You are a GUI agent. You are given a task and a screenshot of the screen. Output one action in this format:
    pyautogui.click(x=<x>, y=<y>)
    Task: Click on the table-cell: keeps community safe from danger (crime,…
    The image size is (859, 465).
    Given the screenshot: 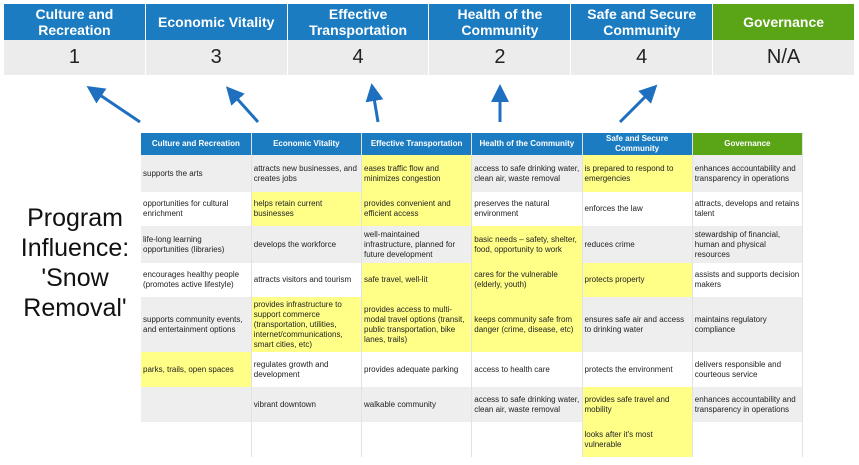 What is the action you would take?
    pyautogui.click(x=527, y=324)
    